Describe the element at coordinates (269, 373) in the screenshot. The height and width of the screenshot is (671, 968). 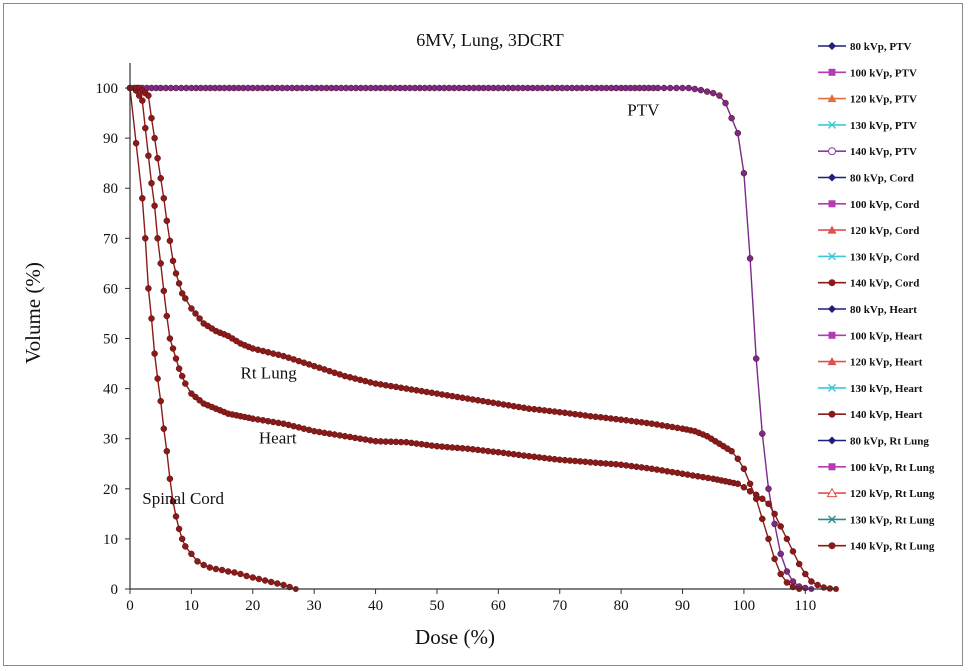
I see `annotation-rt-lung: Rt Lung` at that location.